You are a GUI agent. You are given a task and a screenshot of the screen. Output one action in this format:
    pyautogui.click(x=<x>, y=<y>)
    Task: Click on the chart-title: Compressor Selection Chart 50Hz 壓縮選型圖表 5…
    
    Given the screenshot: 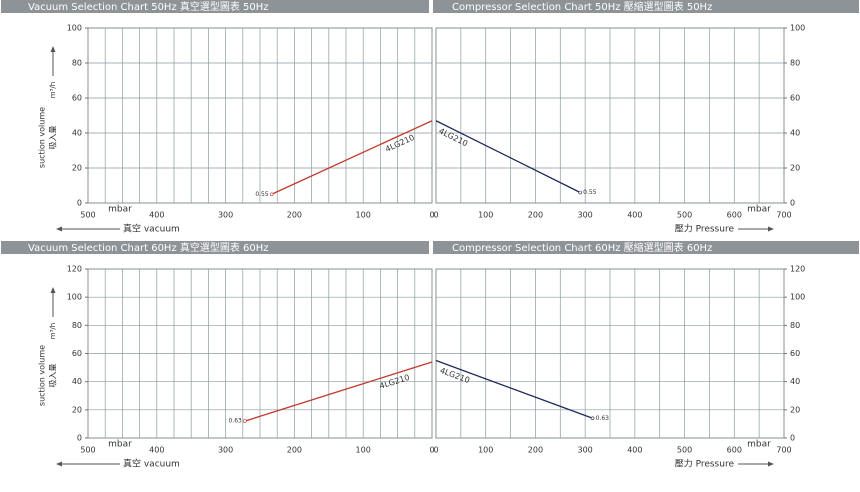 What is the action you would take?
    pyautogui.click(x=582, y=6)
    